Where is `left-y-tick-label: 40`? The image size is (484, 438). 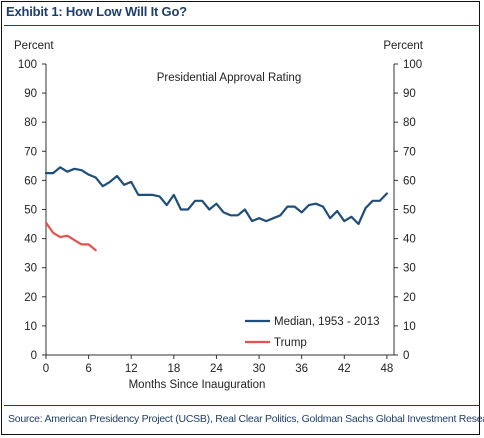 left-y-tick-label: 40 is located at coordinates (30, 240).